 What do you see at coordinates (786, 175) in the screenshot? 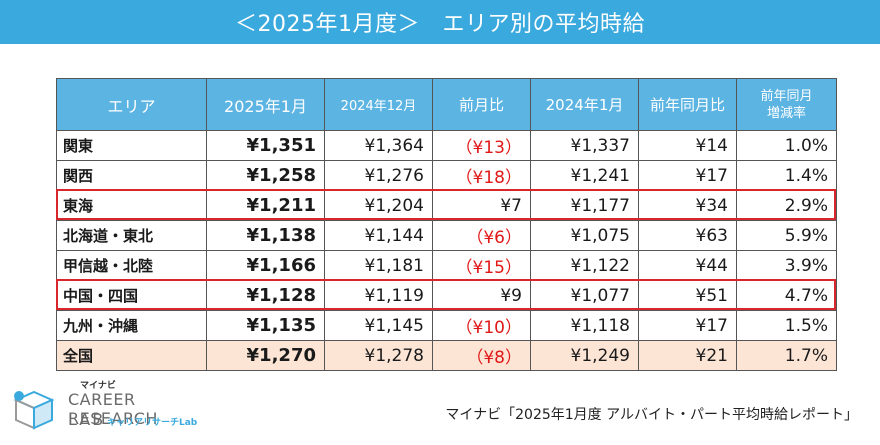
I see `cell-yoy-rate: 1.4%` at bounding box center [786, 175].